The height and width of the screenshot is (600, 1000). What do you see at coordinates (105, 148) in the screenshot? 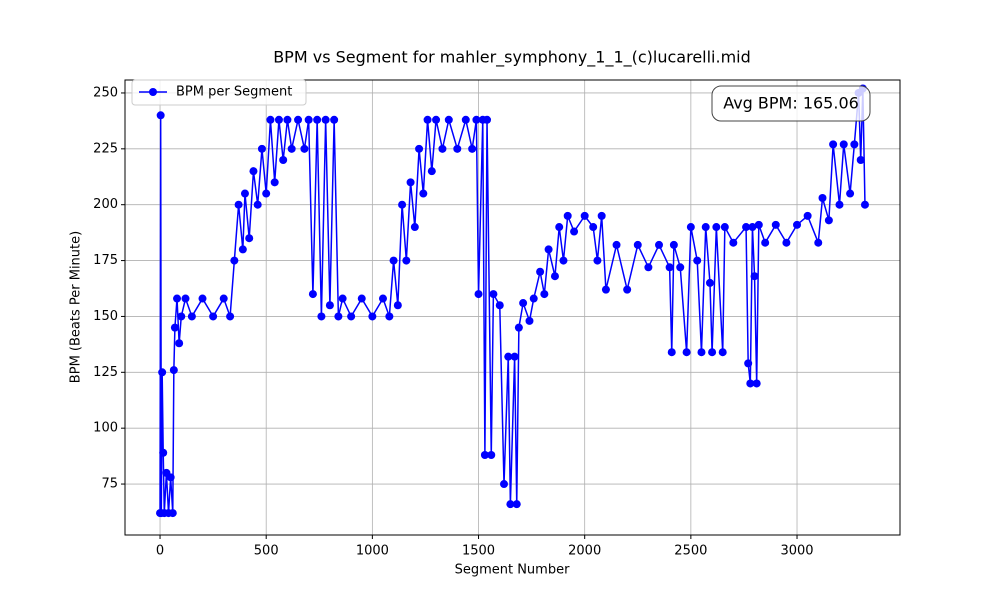
I see `y-tick-label: 225` at bounding box center [105, 148].